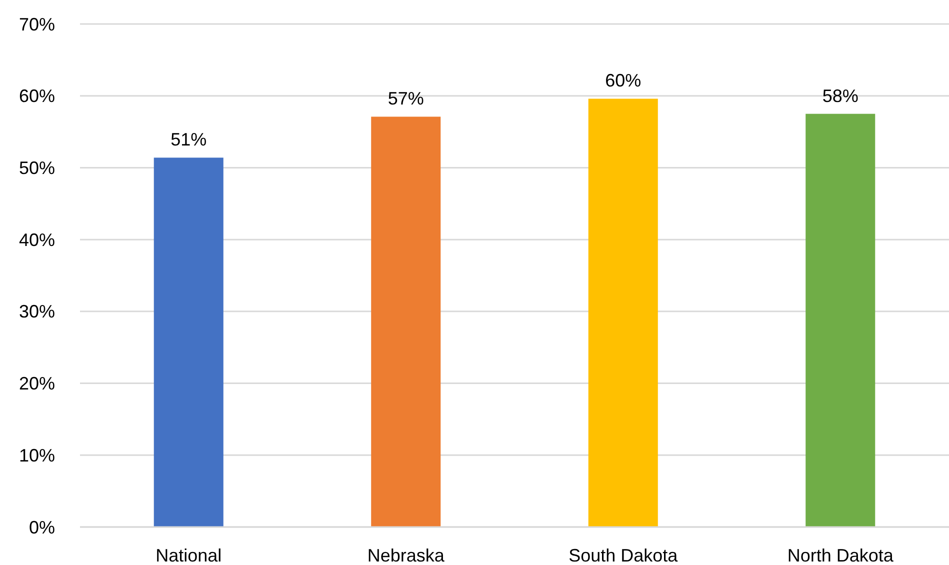 The width and height of the screenshot is (949, 565). I want to click on y-tick-label: 50%, so click(36, 168).